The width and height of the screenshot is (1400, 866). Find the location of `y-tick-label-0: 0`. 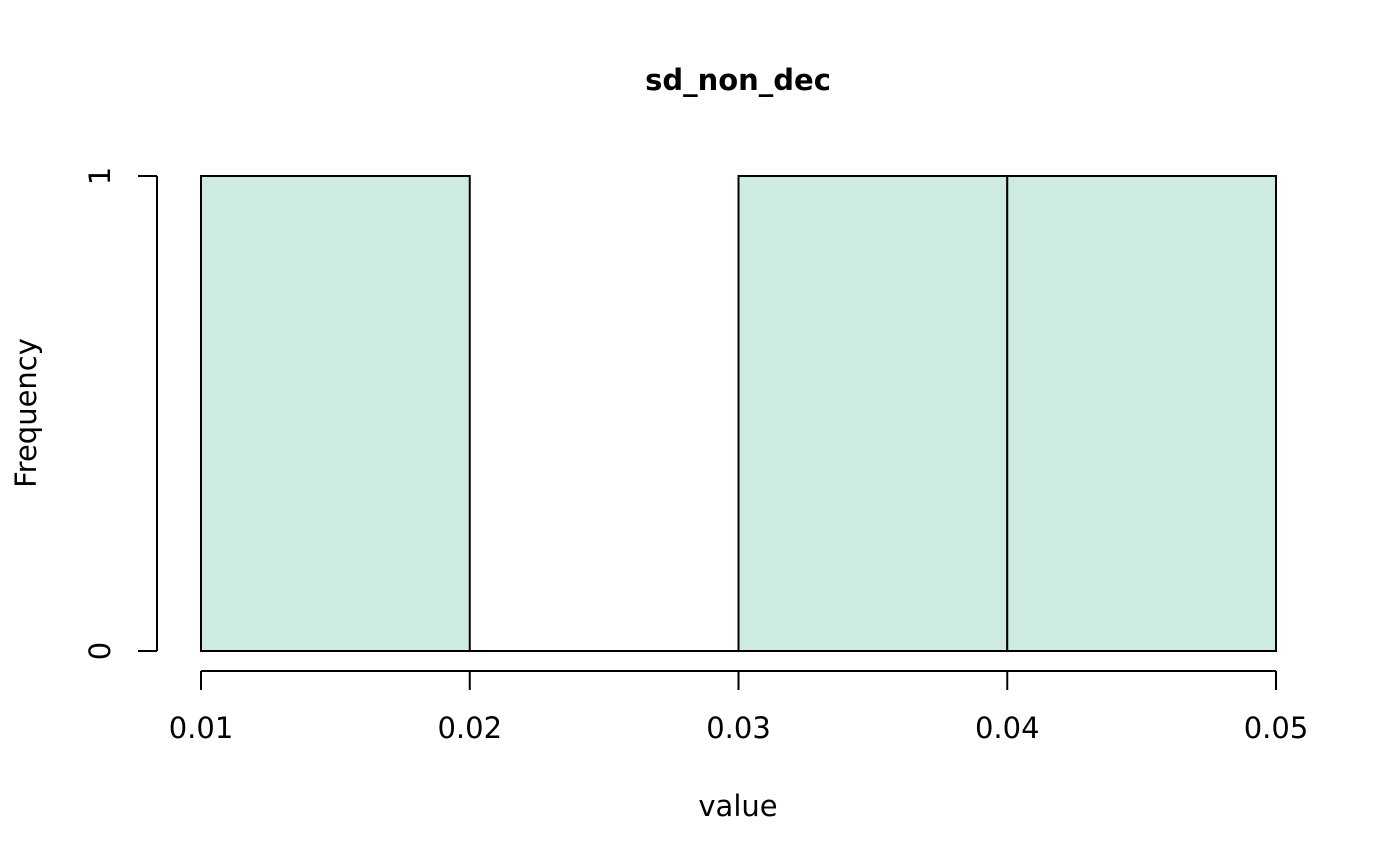

y-tick-label-0: 0 is located at coordinates (100, 651).